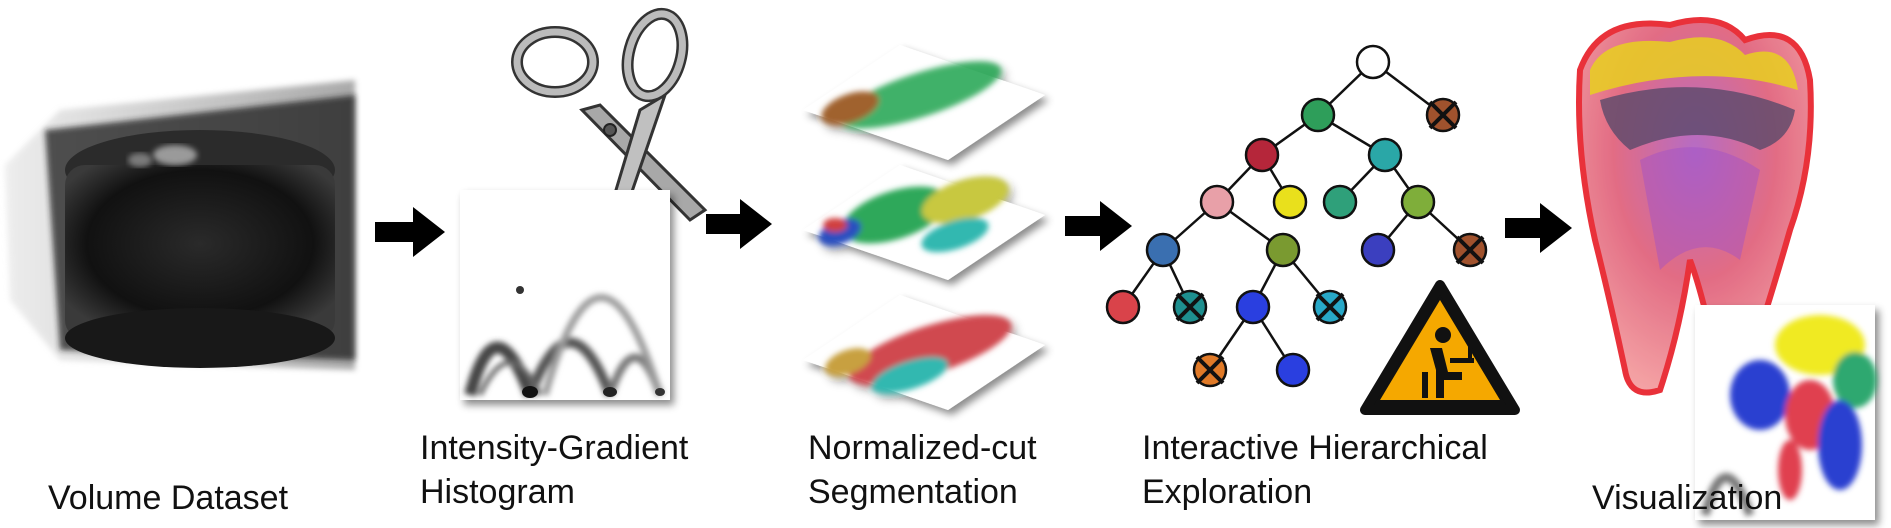  Describe the element at coordinates (497, 492) in the screenshot. I see `label-histogram-line2: Histogram` at that location.